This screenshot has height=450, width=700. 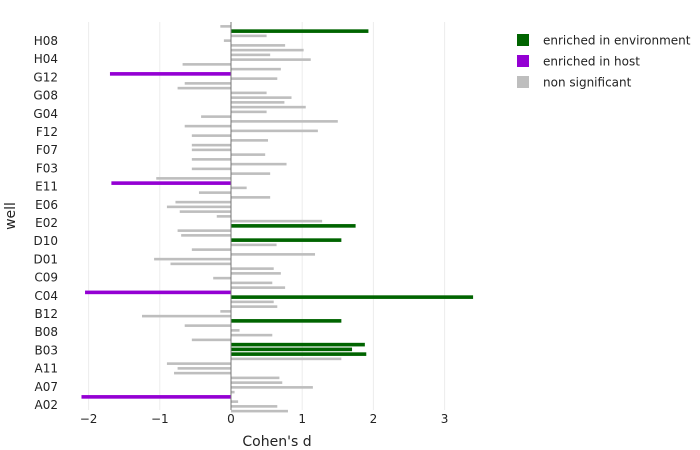 What do you see at coordinates (46, 59) in the screenshot?
I see `y-tick-label: H04` at bounding box center [46, 59].